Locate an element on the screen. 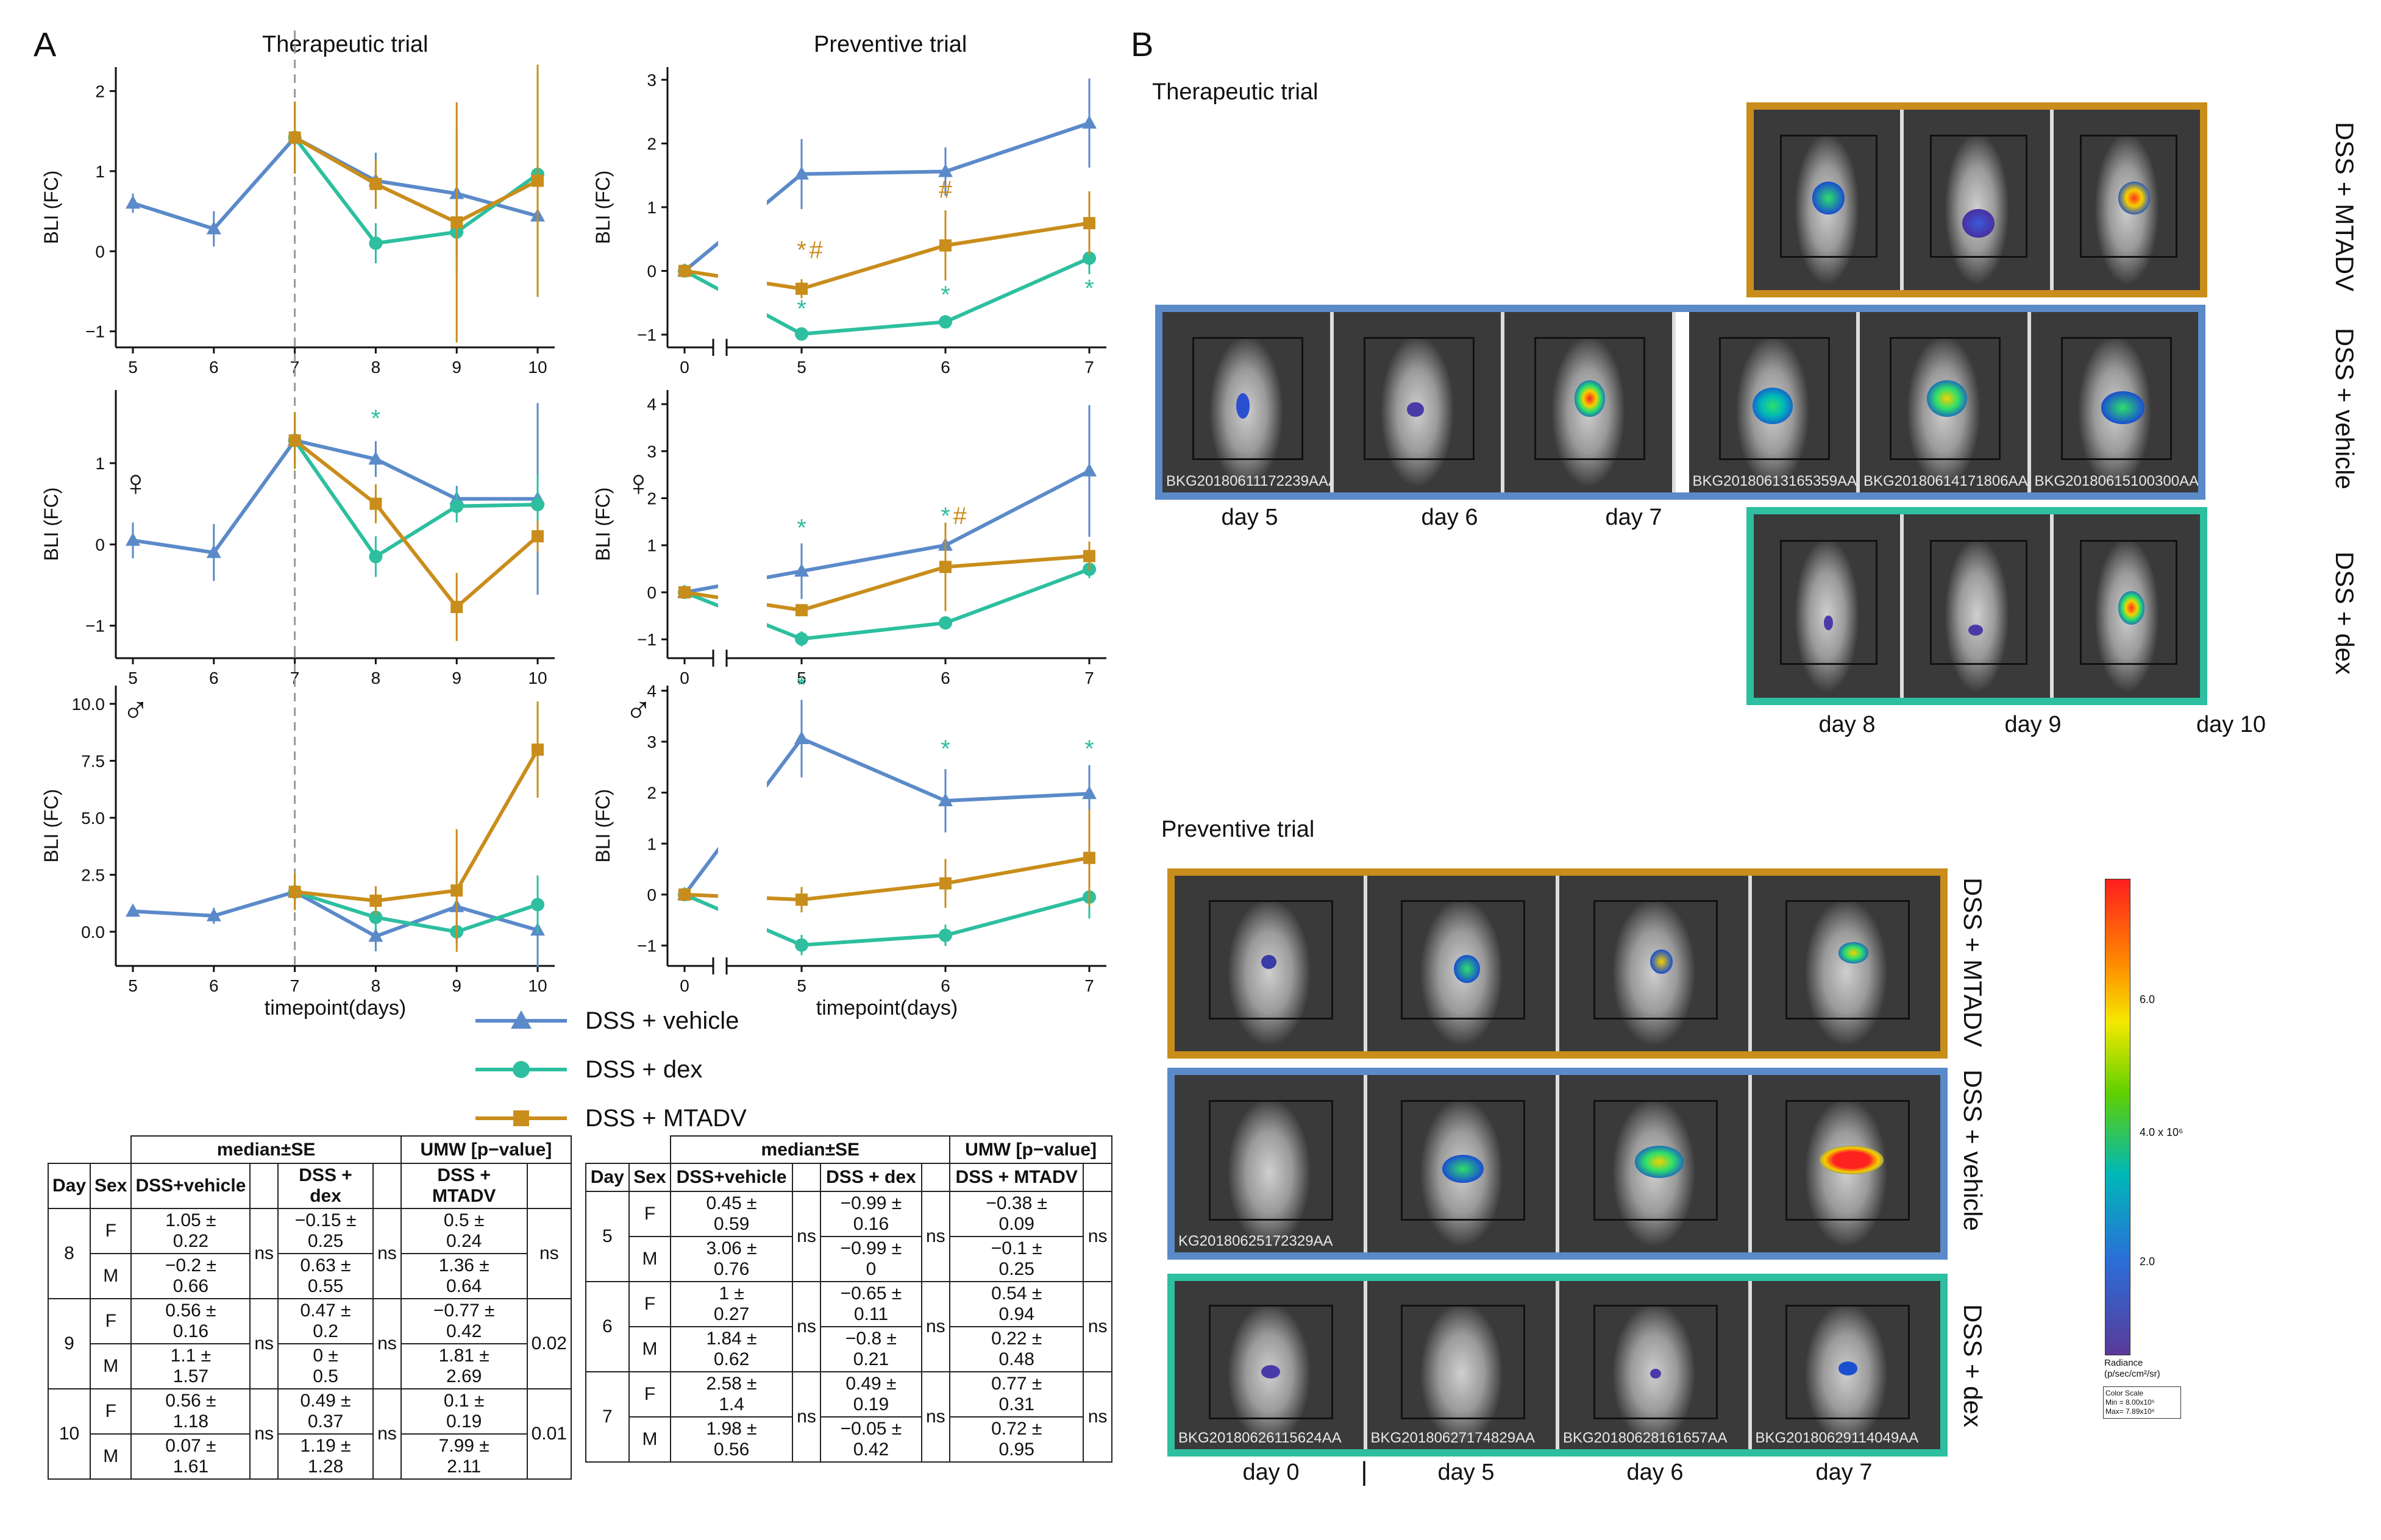 The width and height of the screenshot is (2381, 1540). mouse-image: BKG20180626115624AA is located at coordinates (1271, 1365).